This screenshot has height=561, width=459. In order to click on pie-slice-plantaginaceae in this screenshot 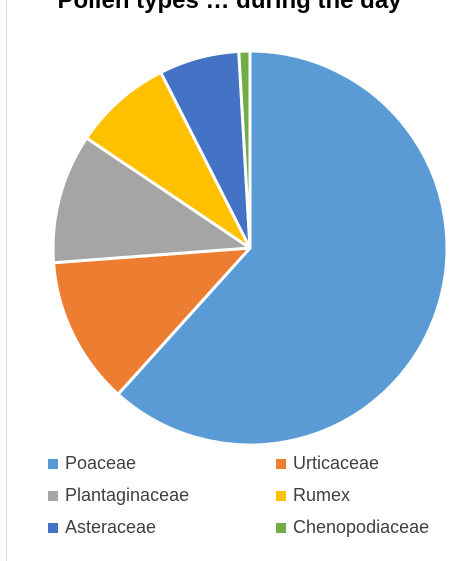, I will do `click(151, 200)`.